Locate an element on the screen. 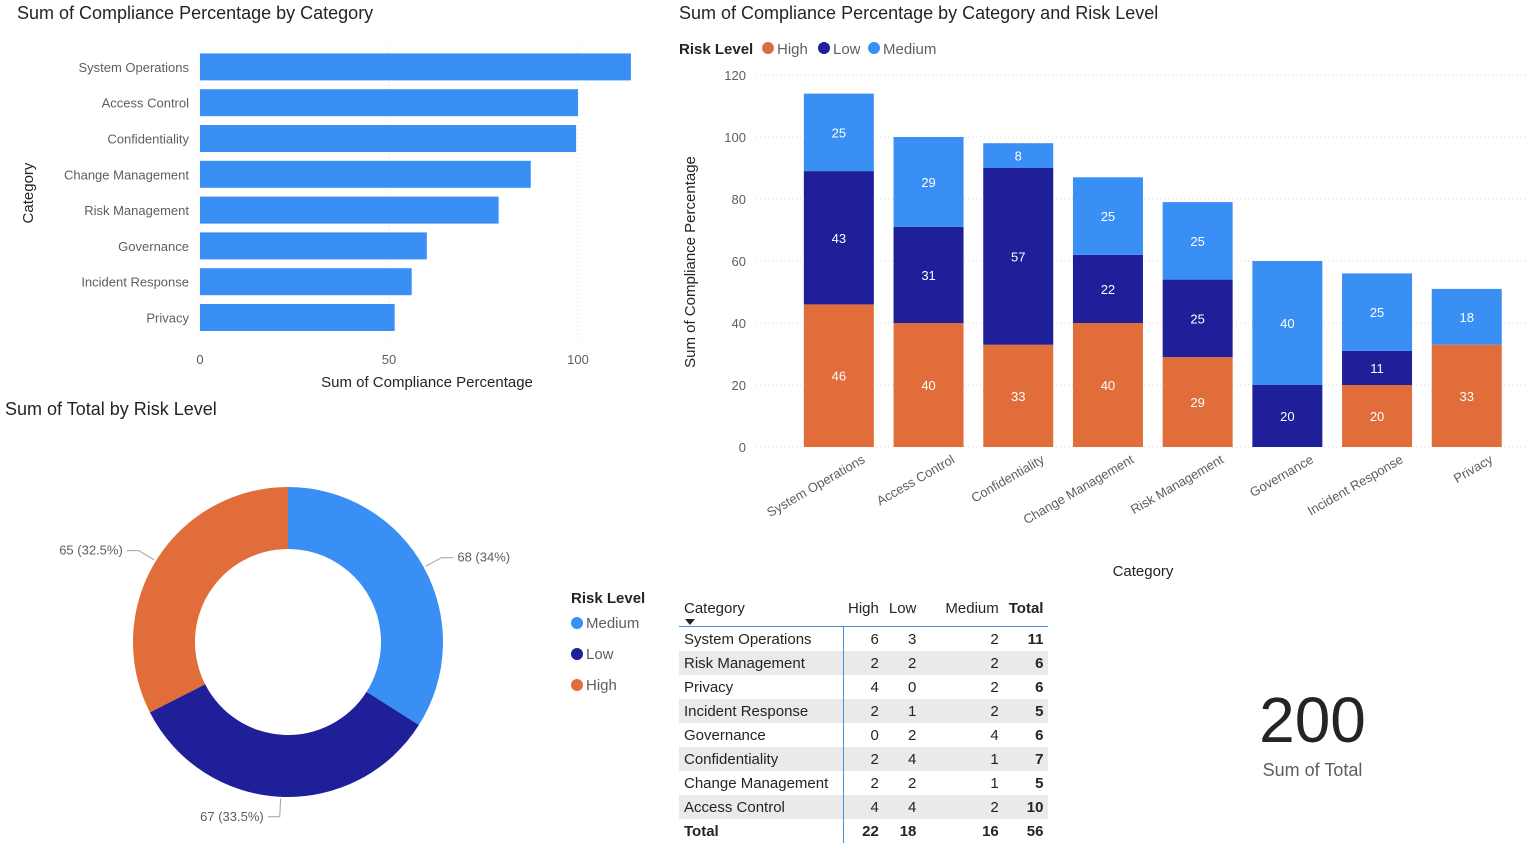  y-tick-label: 40 is located at coordinates (739, 323).